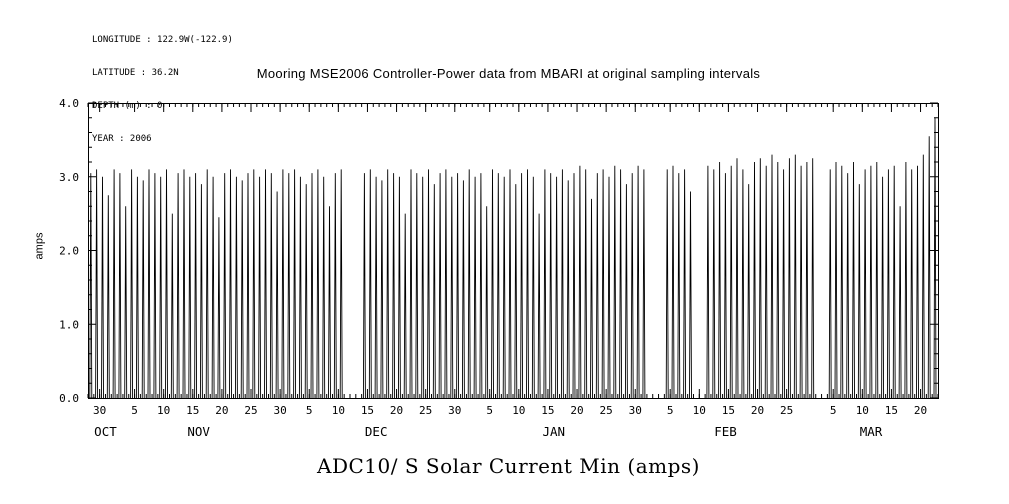  Describe the element at coordinates (162, 40) in the screenshot. I see `metadata-longitude: LONGITUDE : 122.9W(-122.9)` at that location.